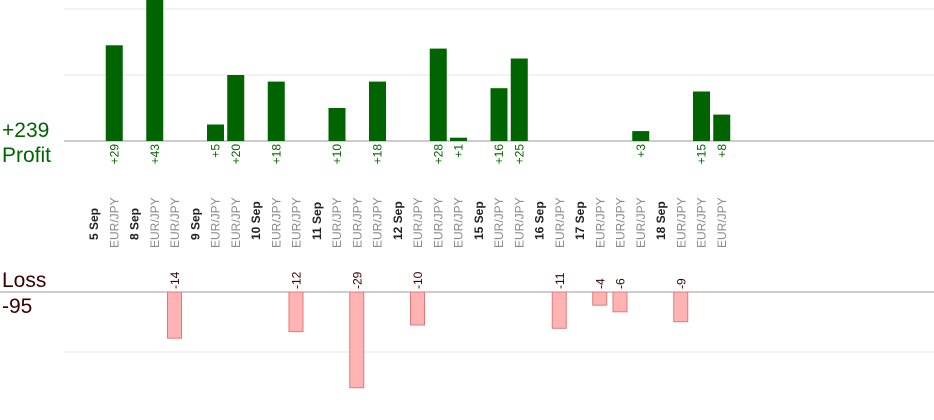  What do you see at coordinates (540, 220) in the screenshot?
I see `date-label: 16 Sep` at bounding box center [540, 220].